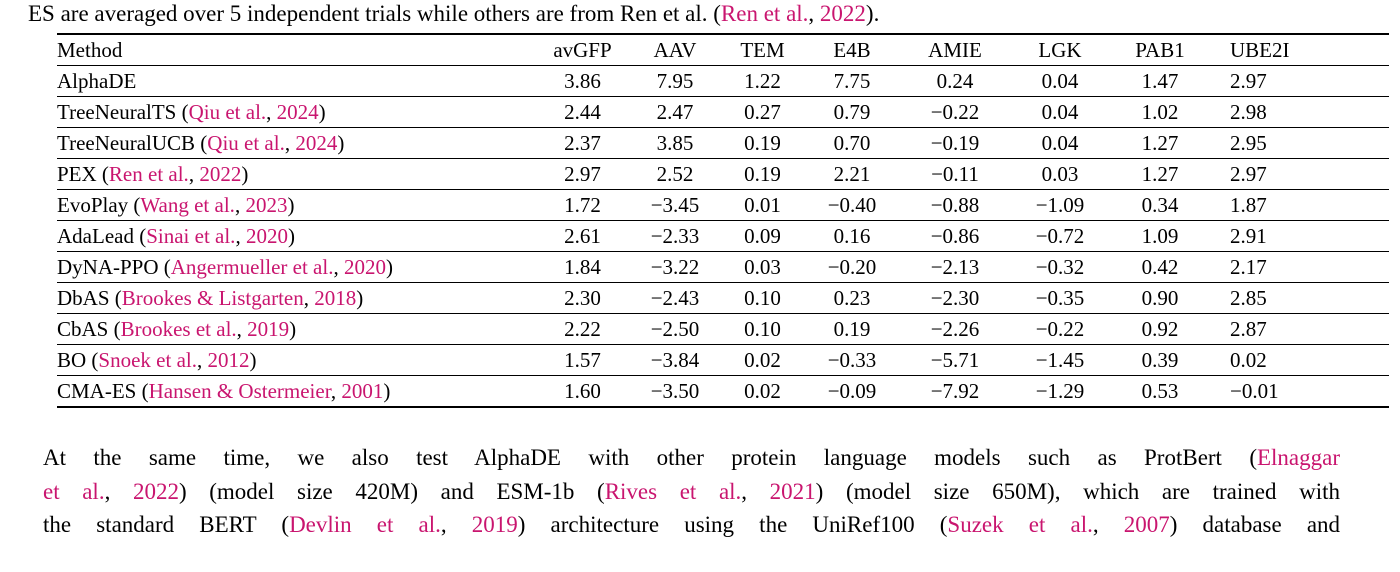  I want to click on method-cell: PEX (Ren et al., 2022), so click(296, 174).